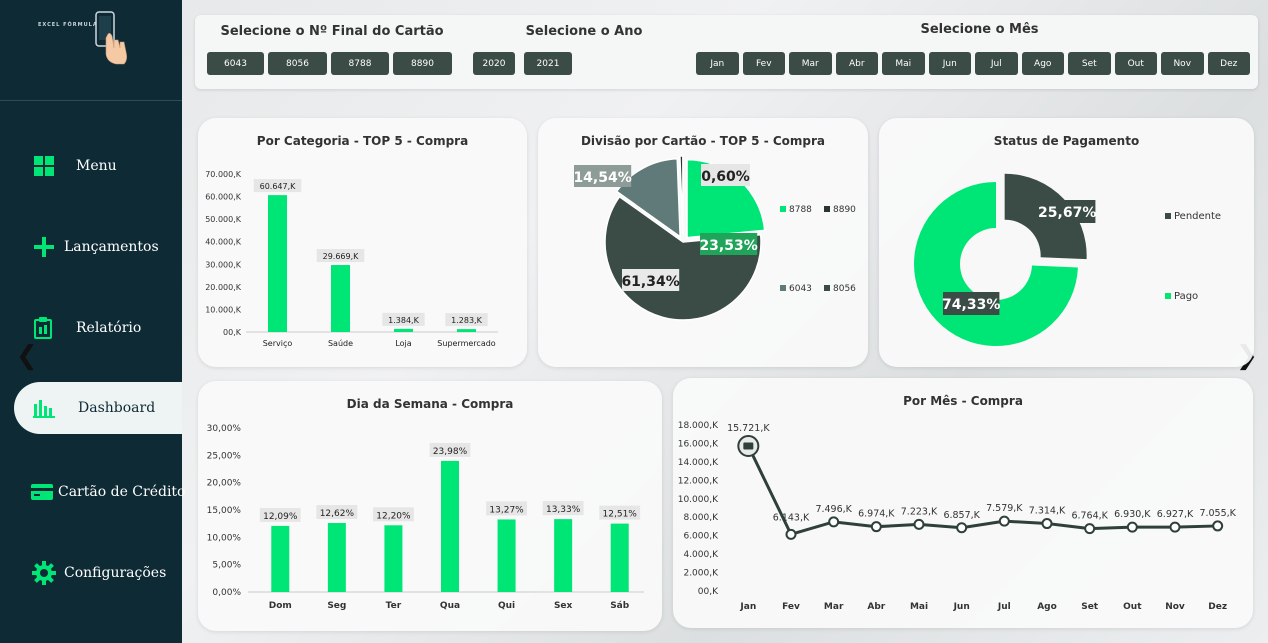 This screenshot has width=1268, height=643. What do you see at coordinates (117, 408) in the screenshot?
I see `sidebar-item-label: Dashboard` at bounding box center [117, 408].